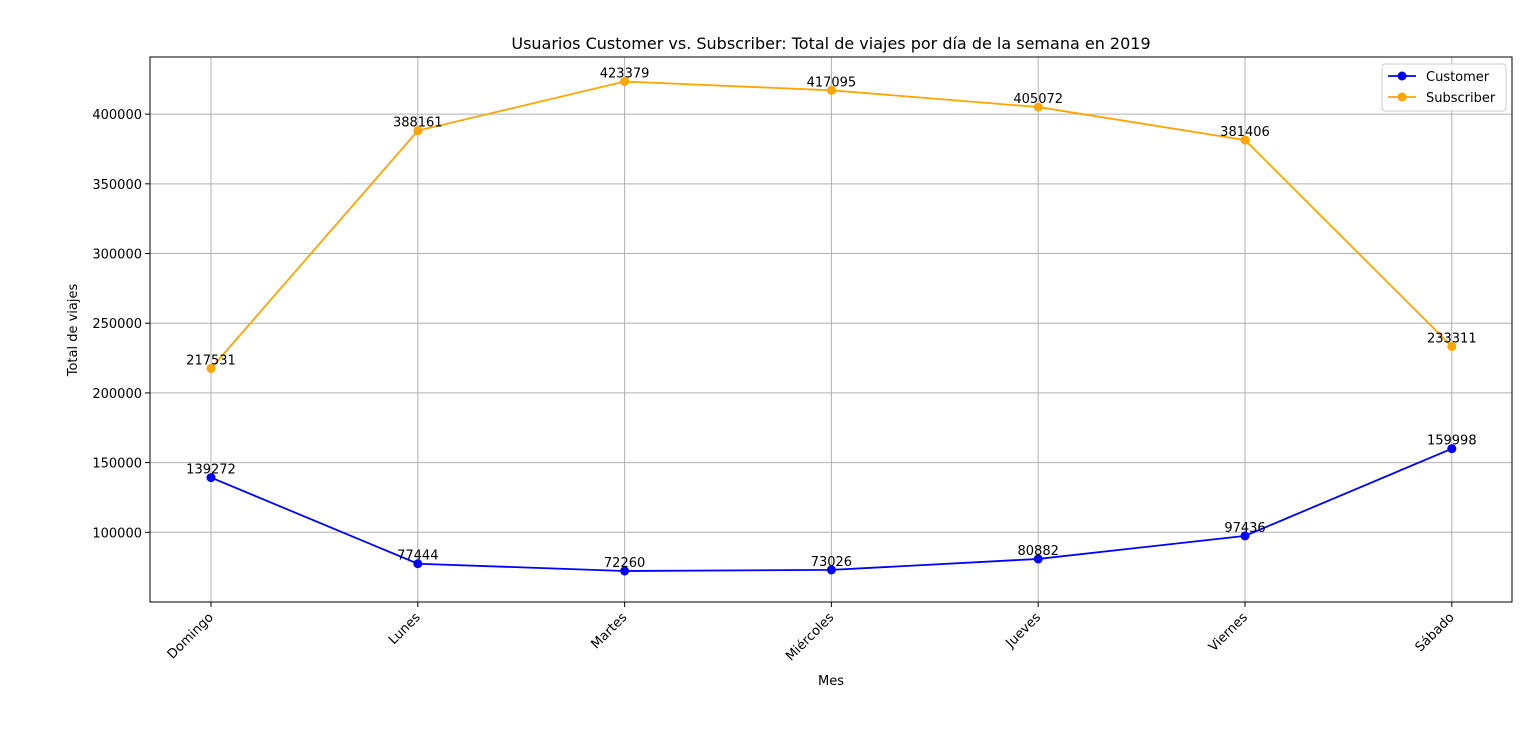 Image resolution: width=1536 pixels, height=754 pixels. What do you see at coordinates (1402, 97) in the screenshot?
I see `legend-subscriber-marker` at bounding box center [1402, 97].